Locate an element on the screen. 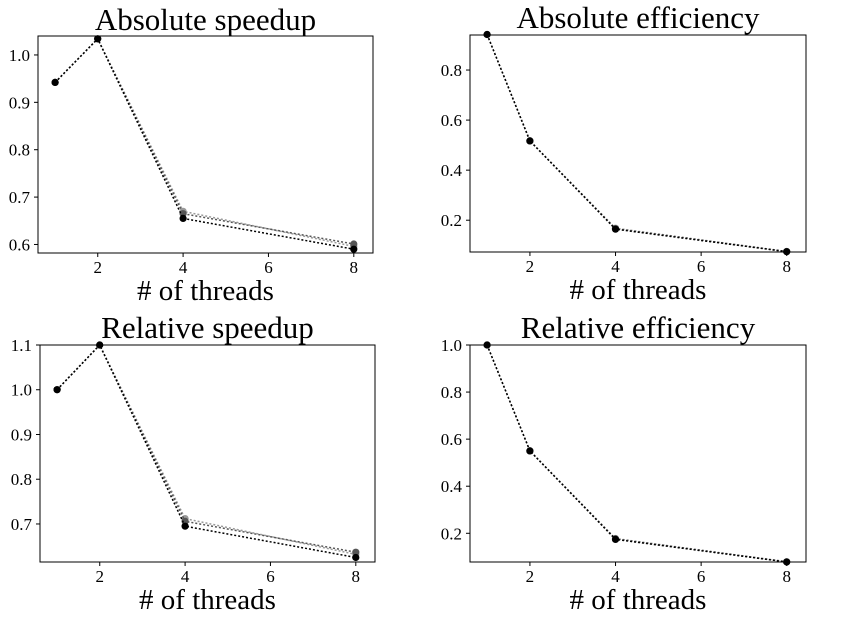  y-tick-label: 1.1 is located at coordinates (21, 345).